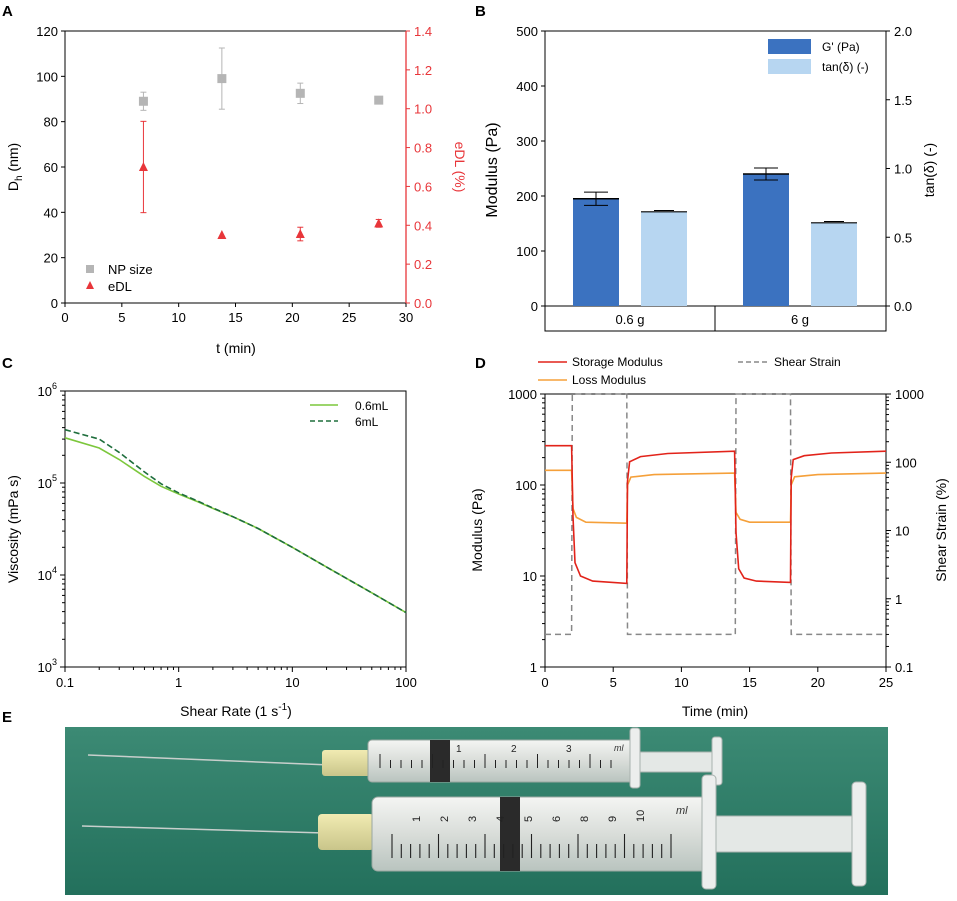 The width and height of the screenshot is (957, 901). I want to click on chart-c-y-tick-exponent: 4, so click(54, 570).